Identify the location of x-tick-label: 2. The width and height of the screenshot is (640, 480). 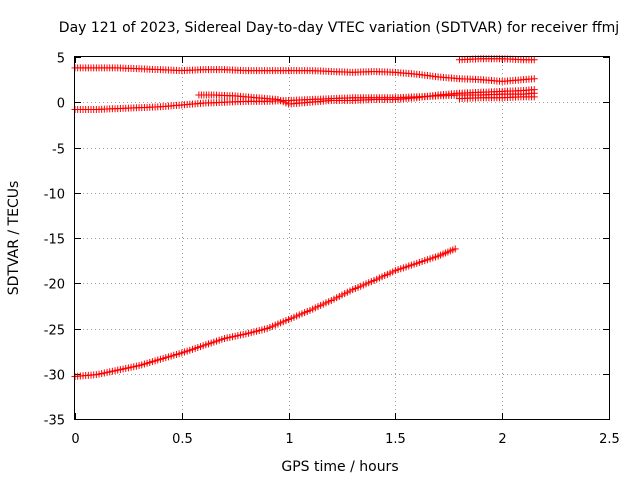
(502, 439).